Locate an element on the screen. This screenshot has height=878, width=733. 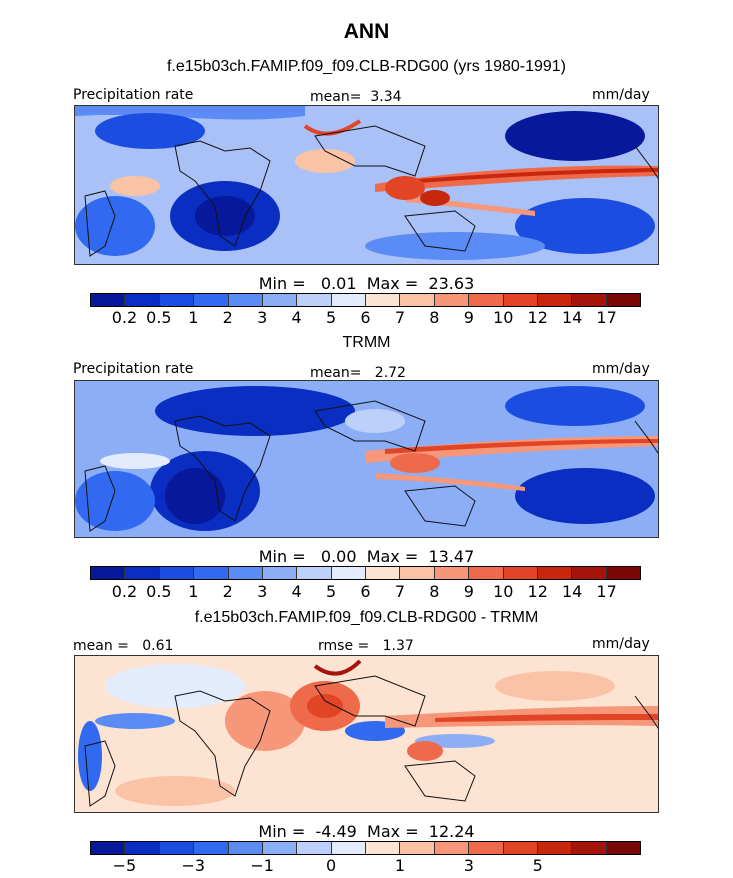
panel2-max-value: 13.47 is located at coordinates (451, 556).